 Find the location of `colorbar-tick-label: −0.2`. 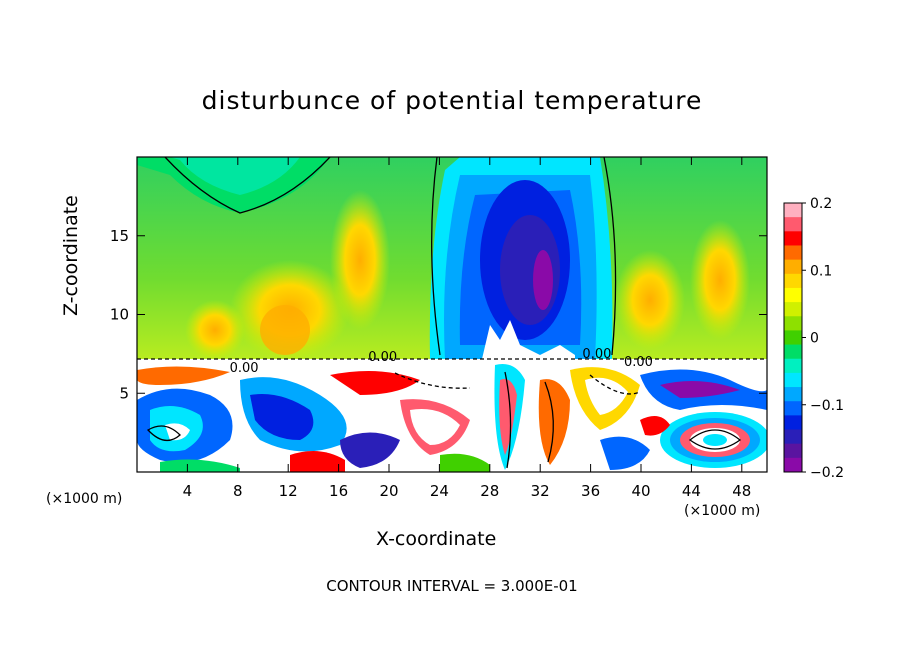

colorbar-tick-label: −0.2 is located at coordinates (827, 473).